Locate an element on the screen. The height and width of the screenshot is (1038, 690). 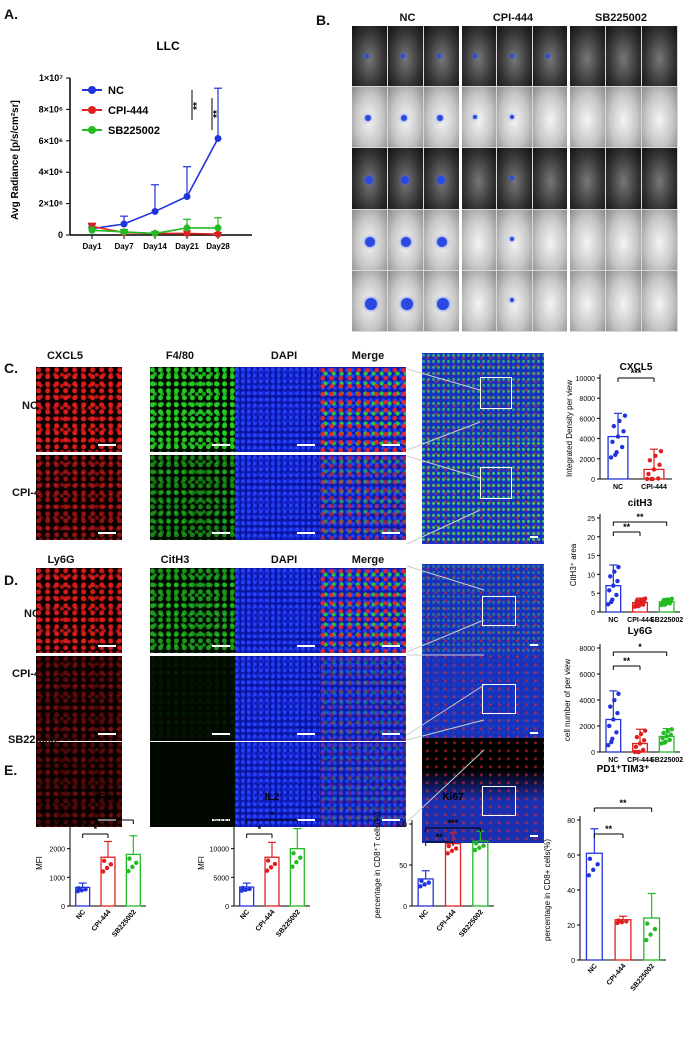
chart-a-title: LLC is located at coordinates (168, 46).